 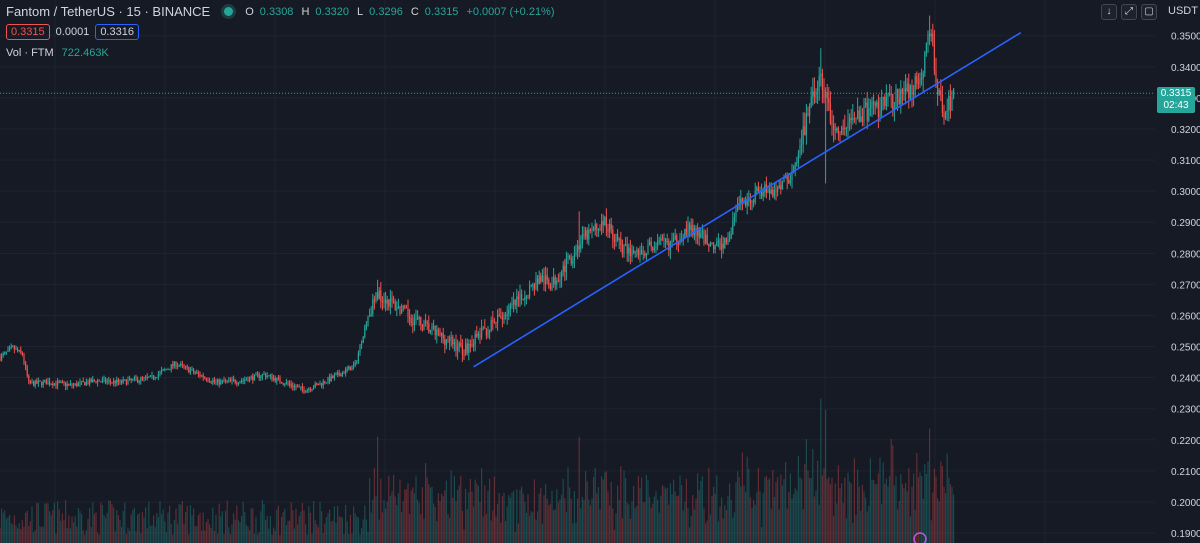 What do you see at coordinates (1185, 37) in the screenshot?
I see `y-tick-label: 0.3500` at bounding box center [1185, 37].